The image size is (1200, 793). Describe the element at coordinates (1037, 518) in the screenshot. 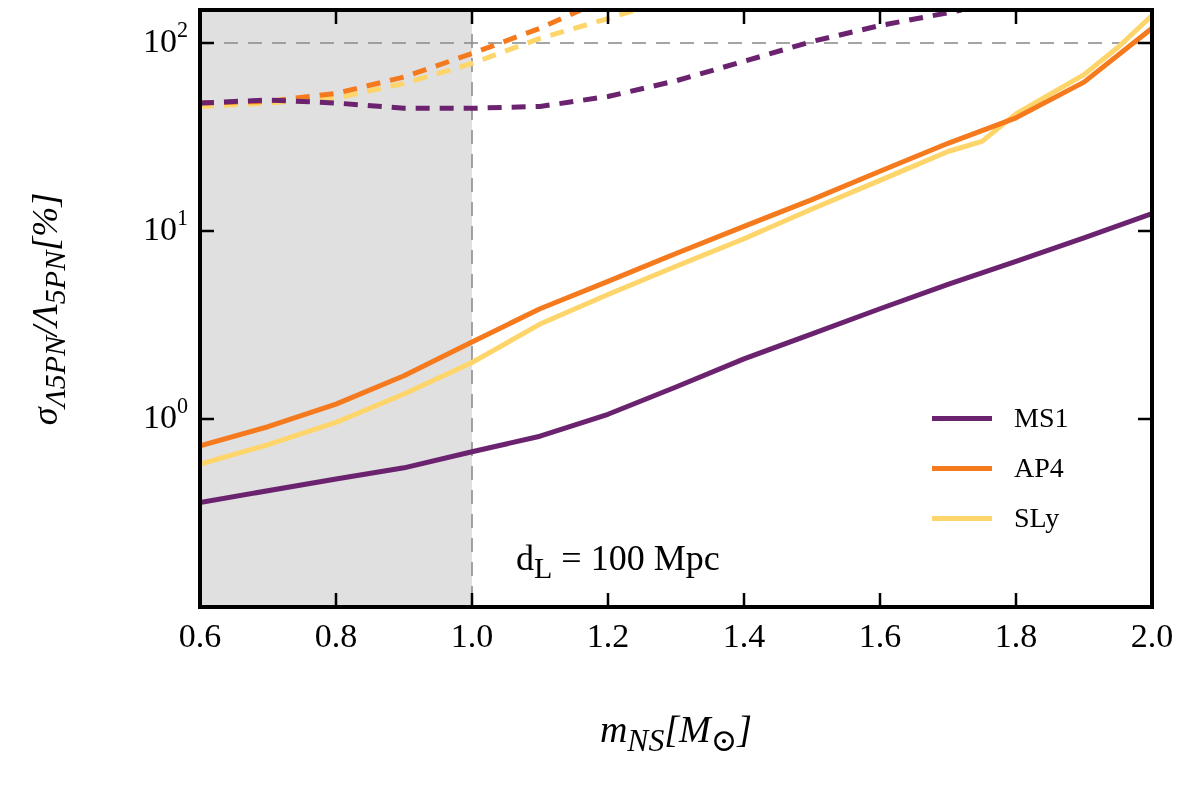

I see `legend-label: SLy` at that location.